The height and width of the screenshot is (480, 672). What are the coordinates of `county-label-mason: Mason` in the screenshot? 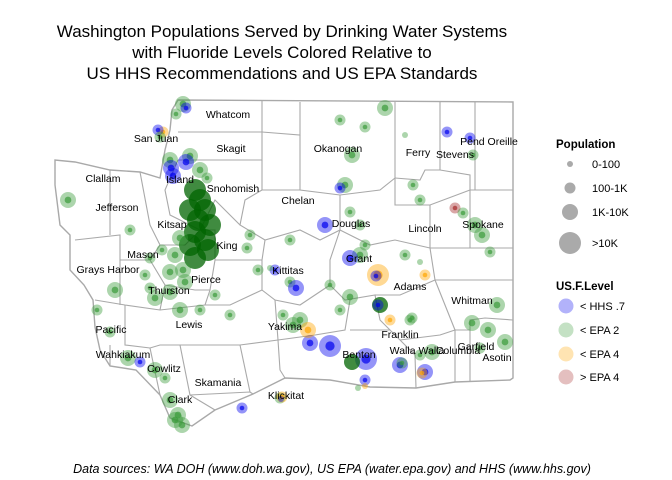 It's located at (143, 255).